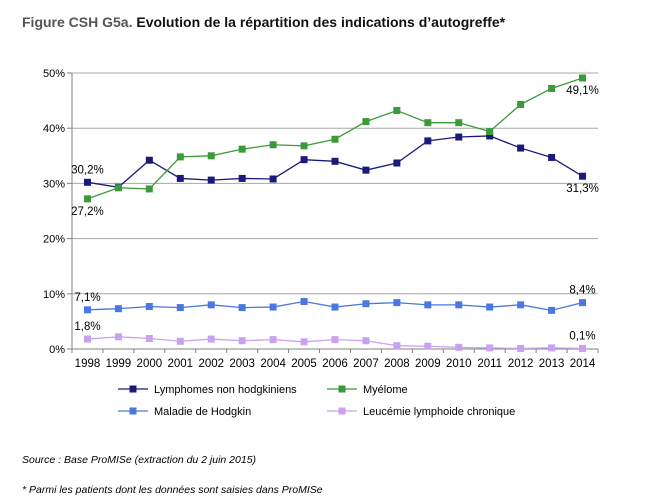 The image size is (645, 500). Describe the element at coordinates (385, 390) in the screenshot. I see `legend-label: Myélome` at that location.